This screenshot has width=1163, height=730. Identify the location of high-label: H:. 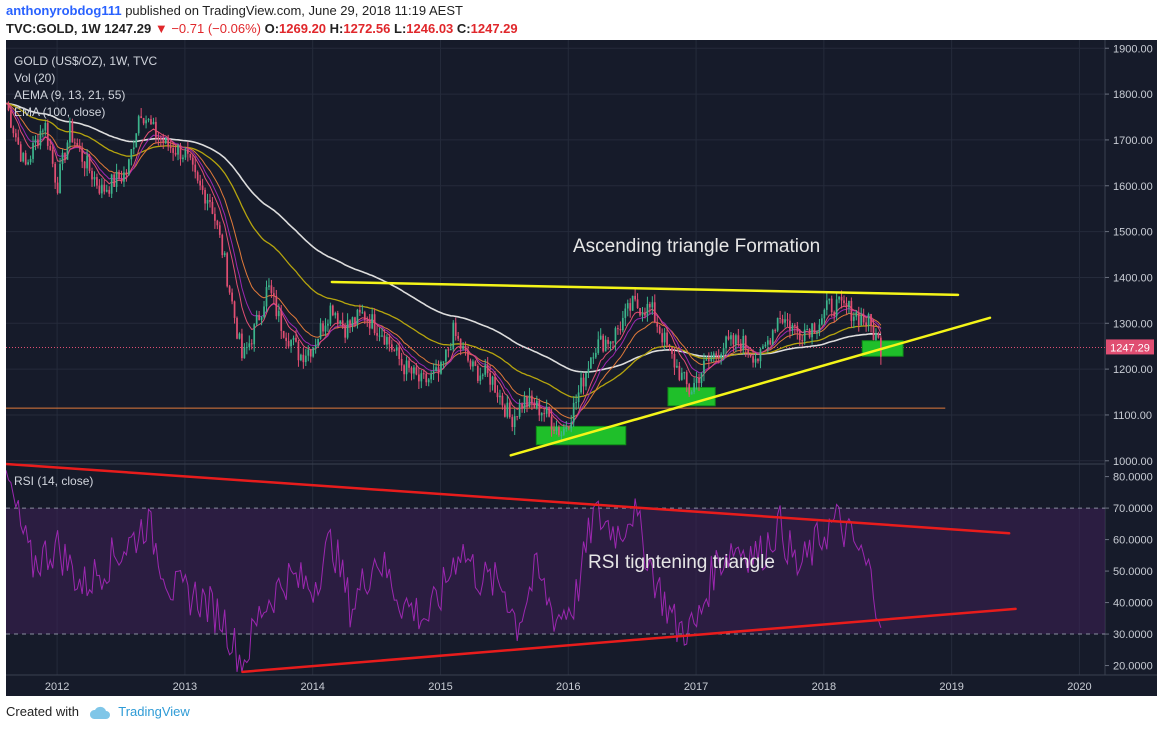
(336, 28).